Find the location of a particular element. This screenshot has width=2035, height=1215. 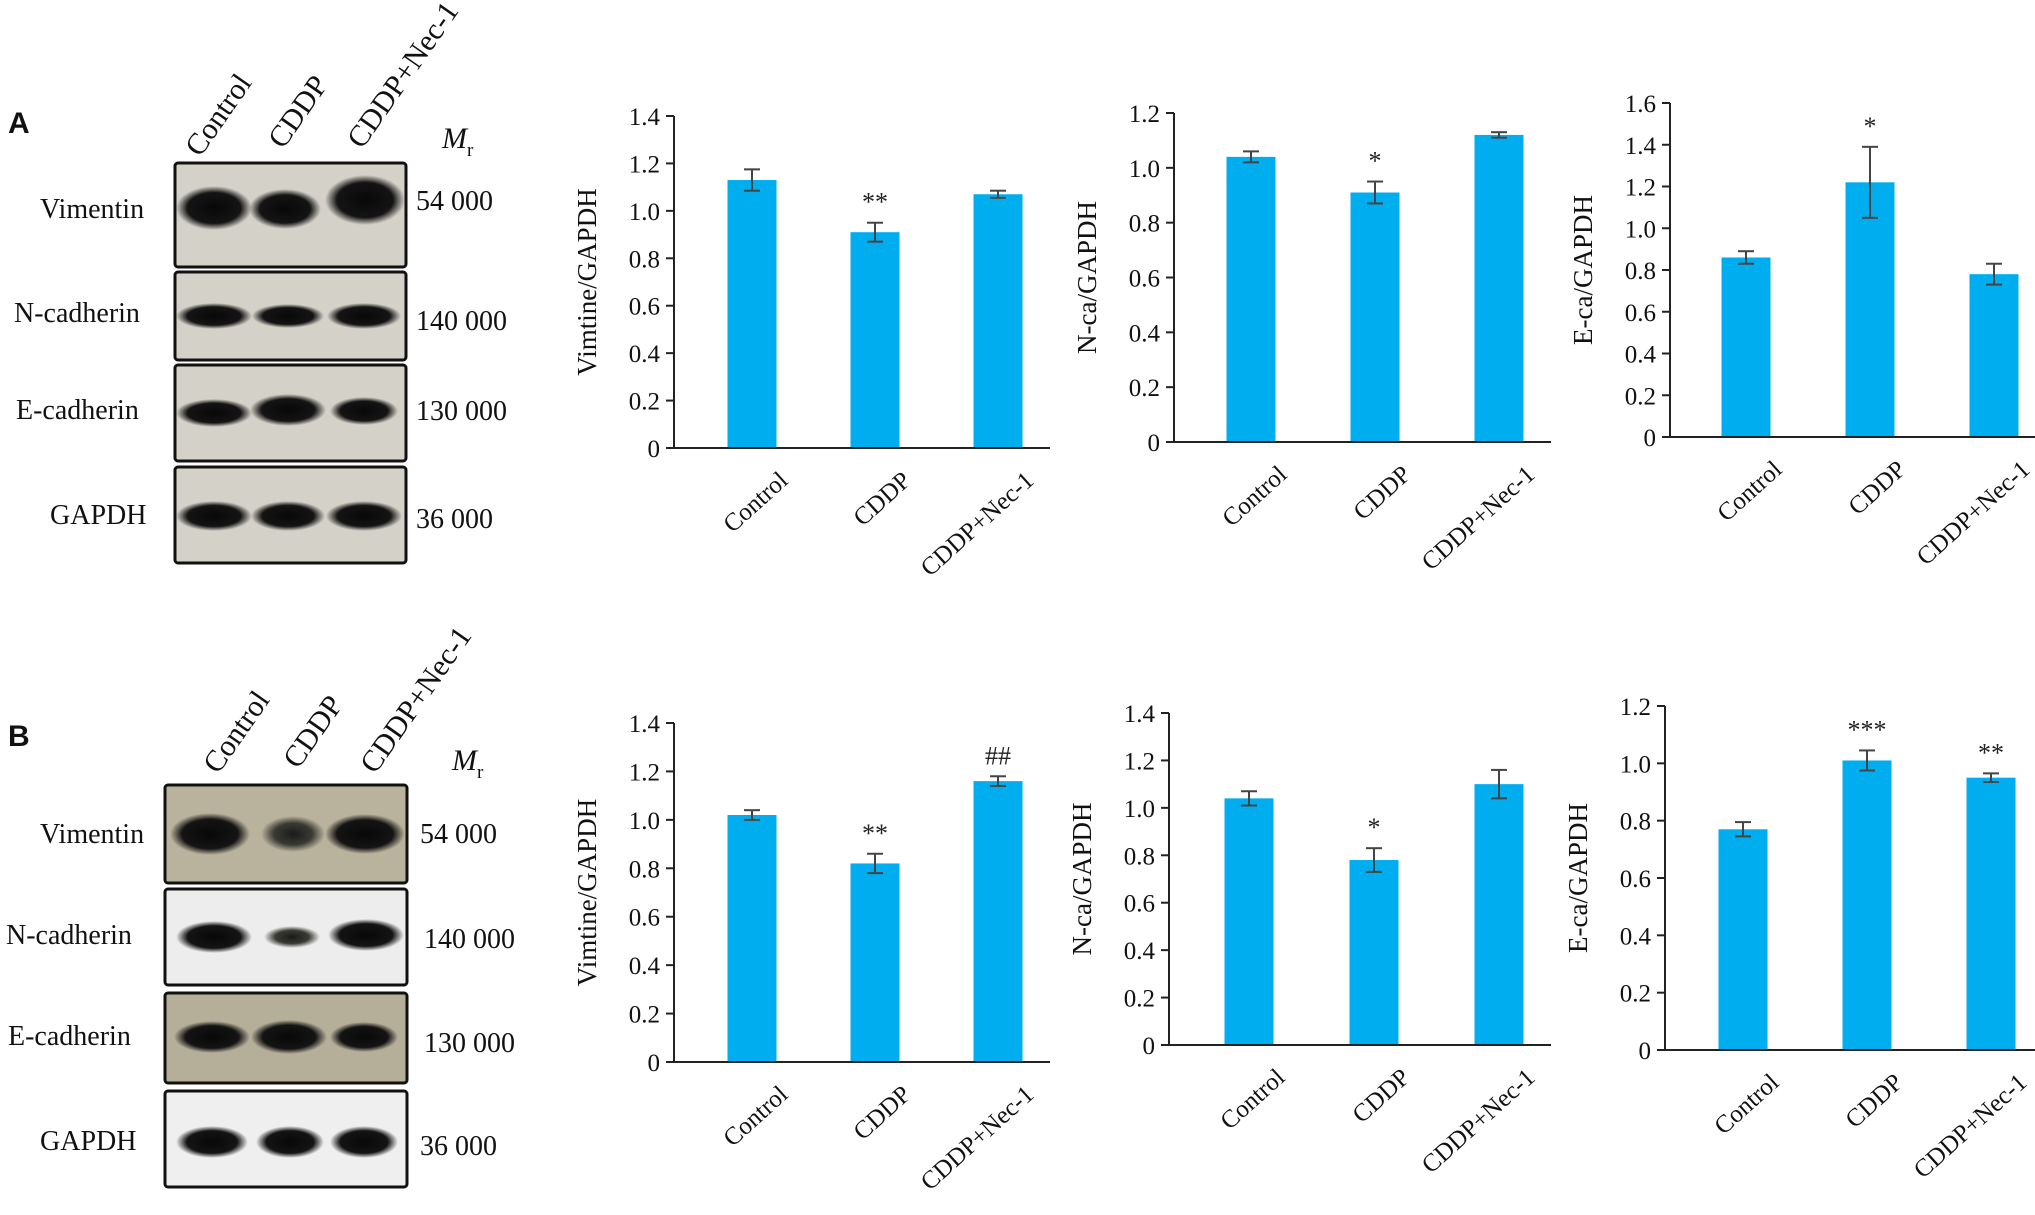

protein-label-e-cadherin: E-cadherin is located at coordinates (69, 1036).